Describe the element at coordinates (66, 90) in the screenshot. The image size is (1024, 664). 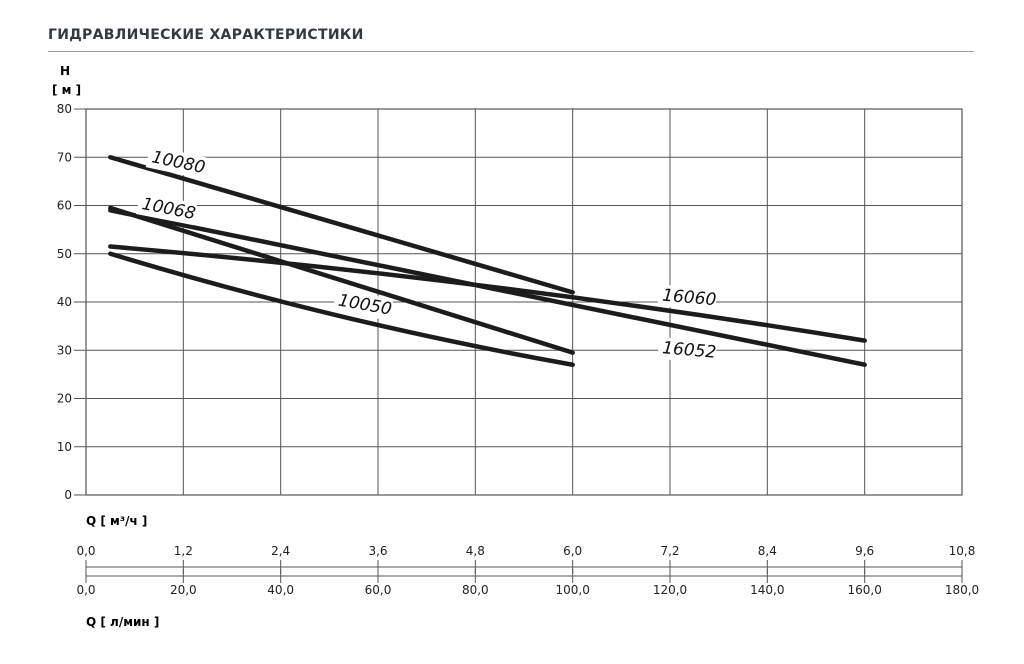
I see `y-axis-label-unit: [ м ]` at that location.